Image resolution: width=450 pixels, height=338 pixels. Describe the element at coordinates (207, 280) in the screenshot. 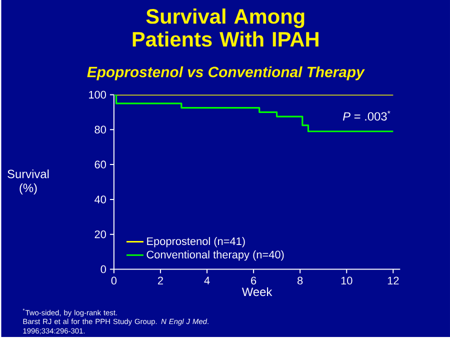

I see `x-tick-label: 4` at that location.